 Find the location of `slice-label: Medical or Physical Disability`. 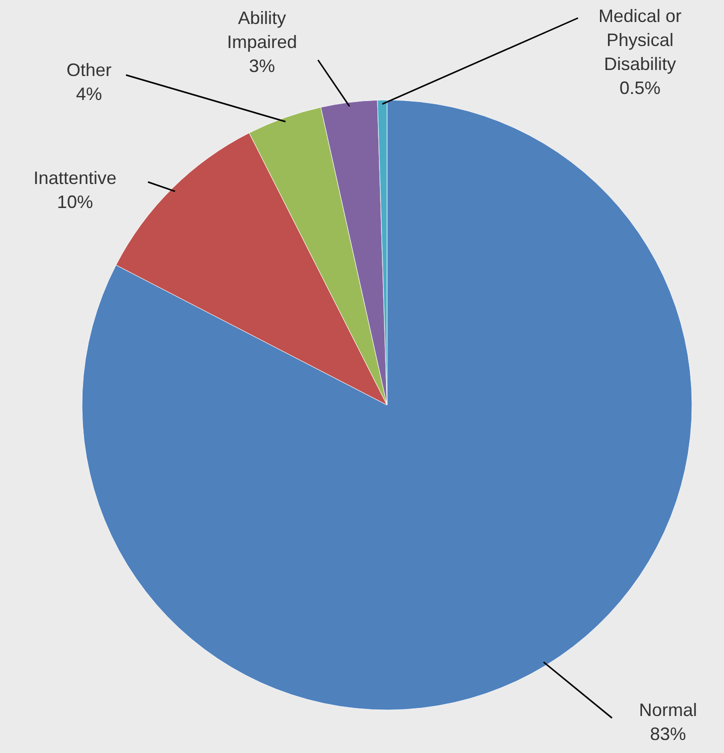

slice-label: Medical or Physical Disability is located at coordinates (640, 40).